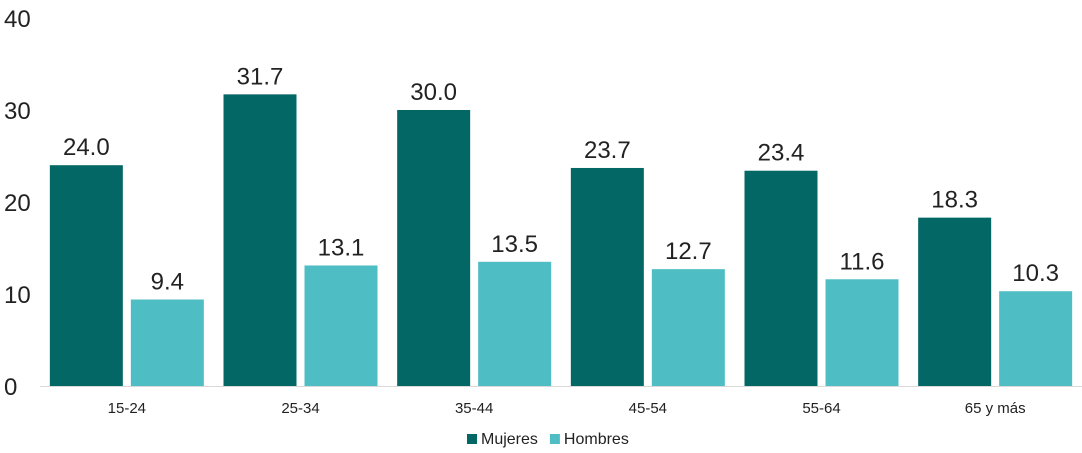 The image size is (1082, 453). What do you see at coordinates (17, 295) in the screenshot?
I see `y-tick-label: 10` at bounding box center [17, 295].